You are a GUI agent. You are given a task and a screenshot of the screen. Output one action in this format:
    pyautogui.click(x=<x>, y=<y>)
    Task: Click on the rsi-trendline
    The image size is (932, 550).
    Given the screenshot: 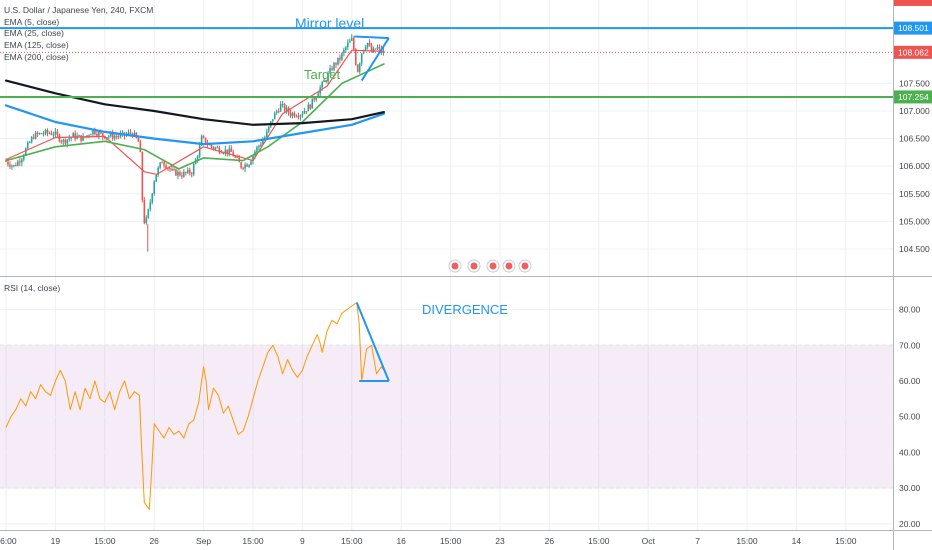 What is the action you would take?
    pyautogui.click(x=372, y=342)
    